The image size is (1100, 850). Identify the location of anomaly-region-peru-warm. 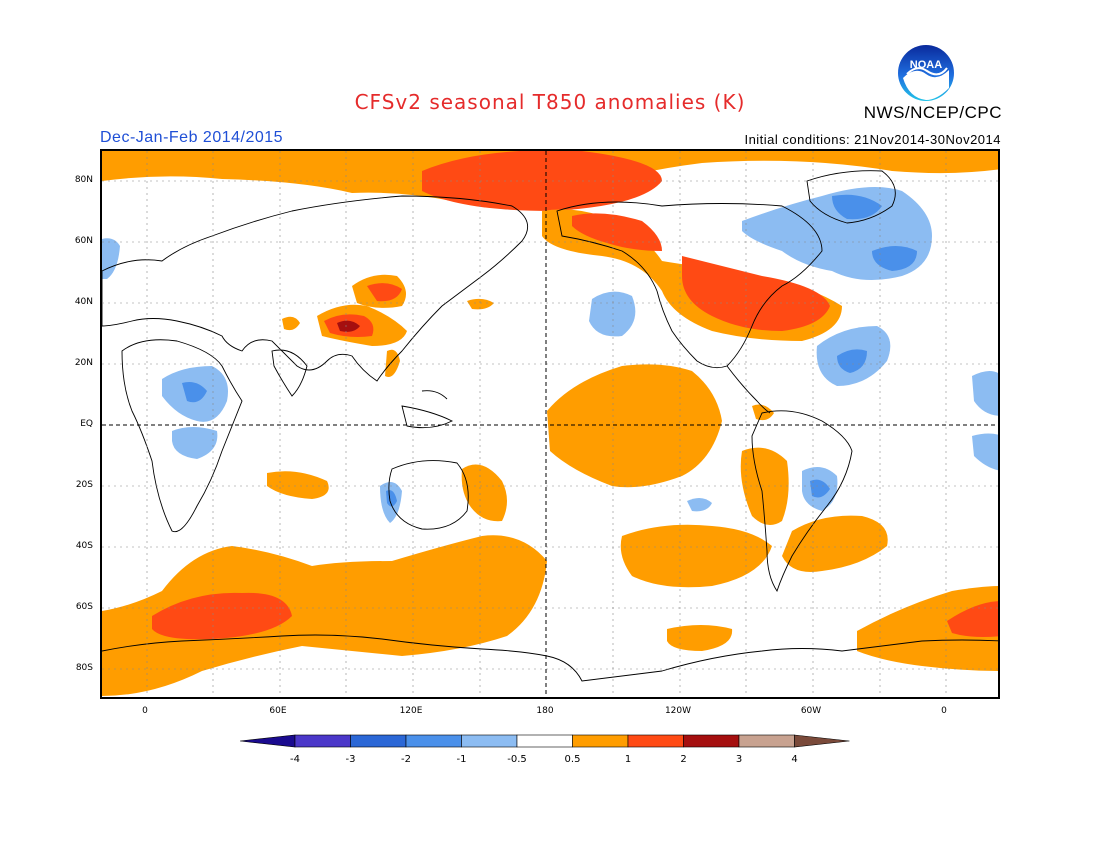
(764, 486).